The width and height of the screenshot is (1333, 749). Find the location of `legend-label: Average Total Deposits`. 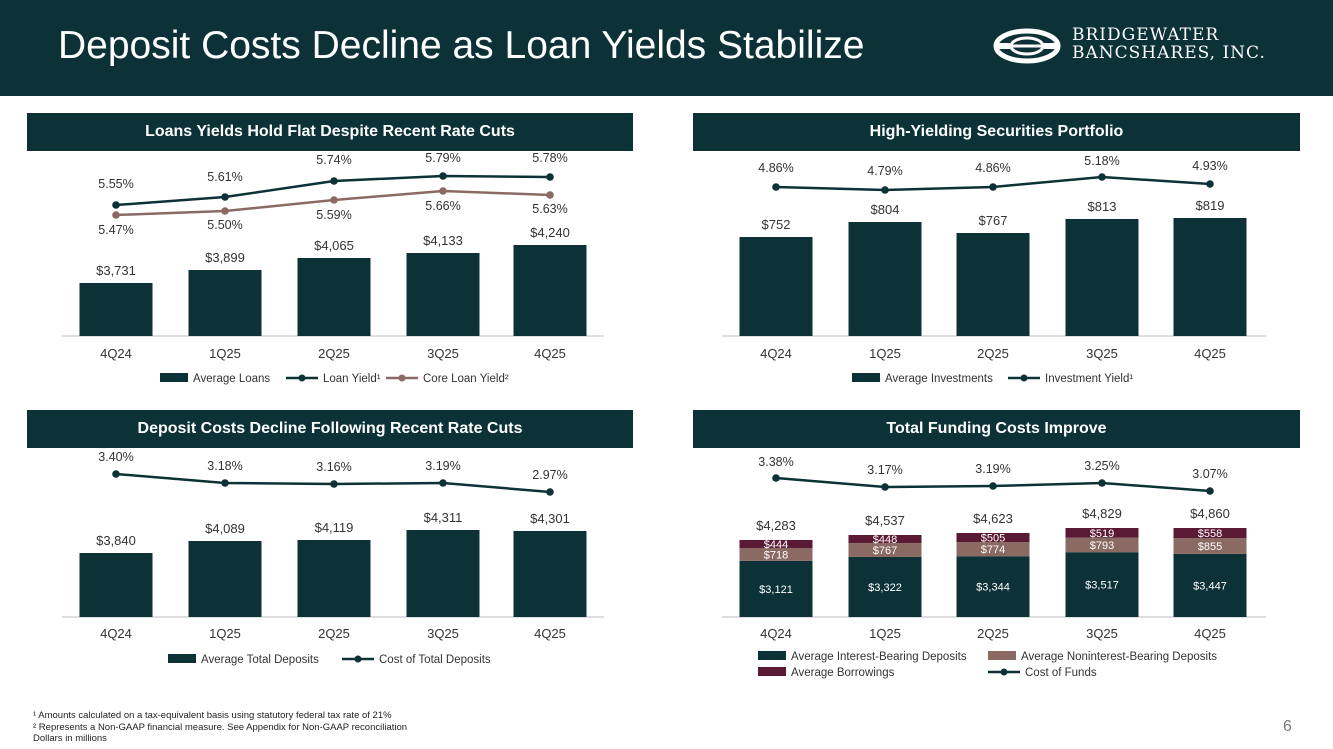

legend-label: Average Total Deposits is located at coordinates (260, 660).